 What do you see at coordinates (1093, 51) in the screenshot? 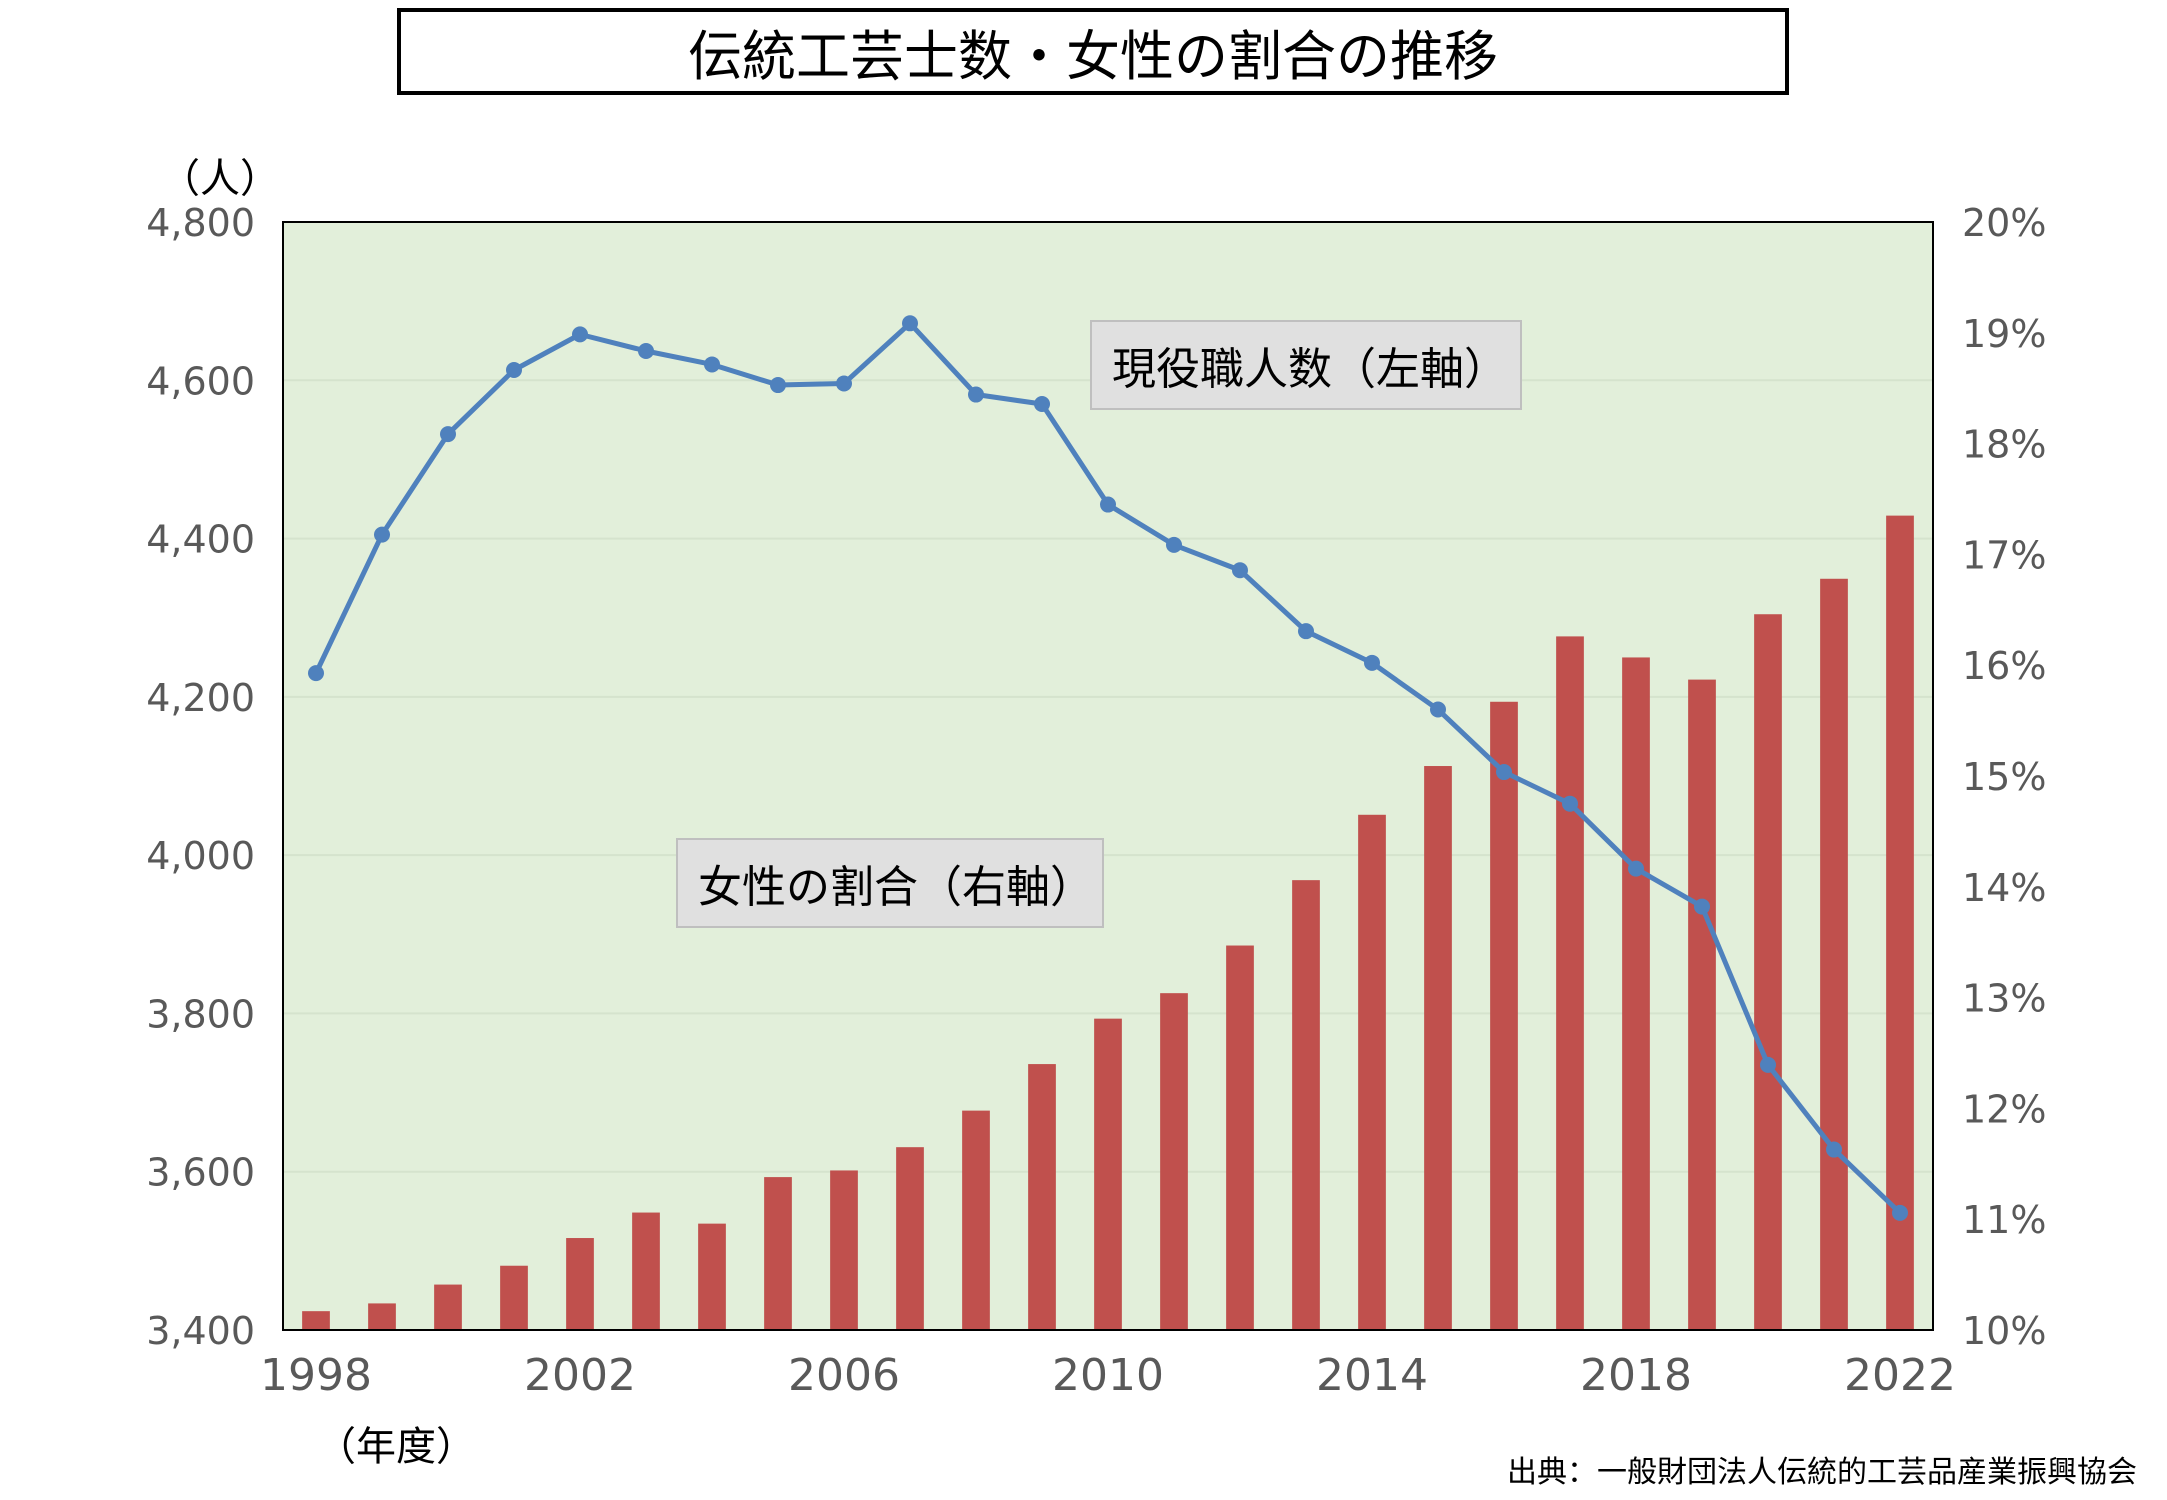
I see `chart-title: 伝統工芸士数・女性の割合の推移` at bounding box center [1093, 51].